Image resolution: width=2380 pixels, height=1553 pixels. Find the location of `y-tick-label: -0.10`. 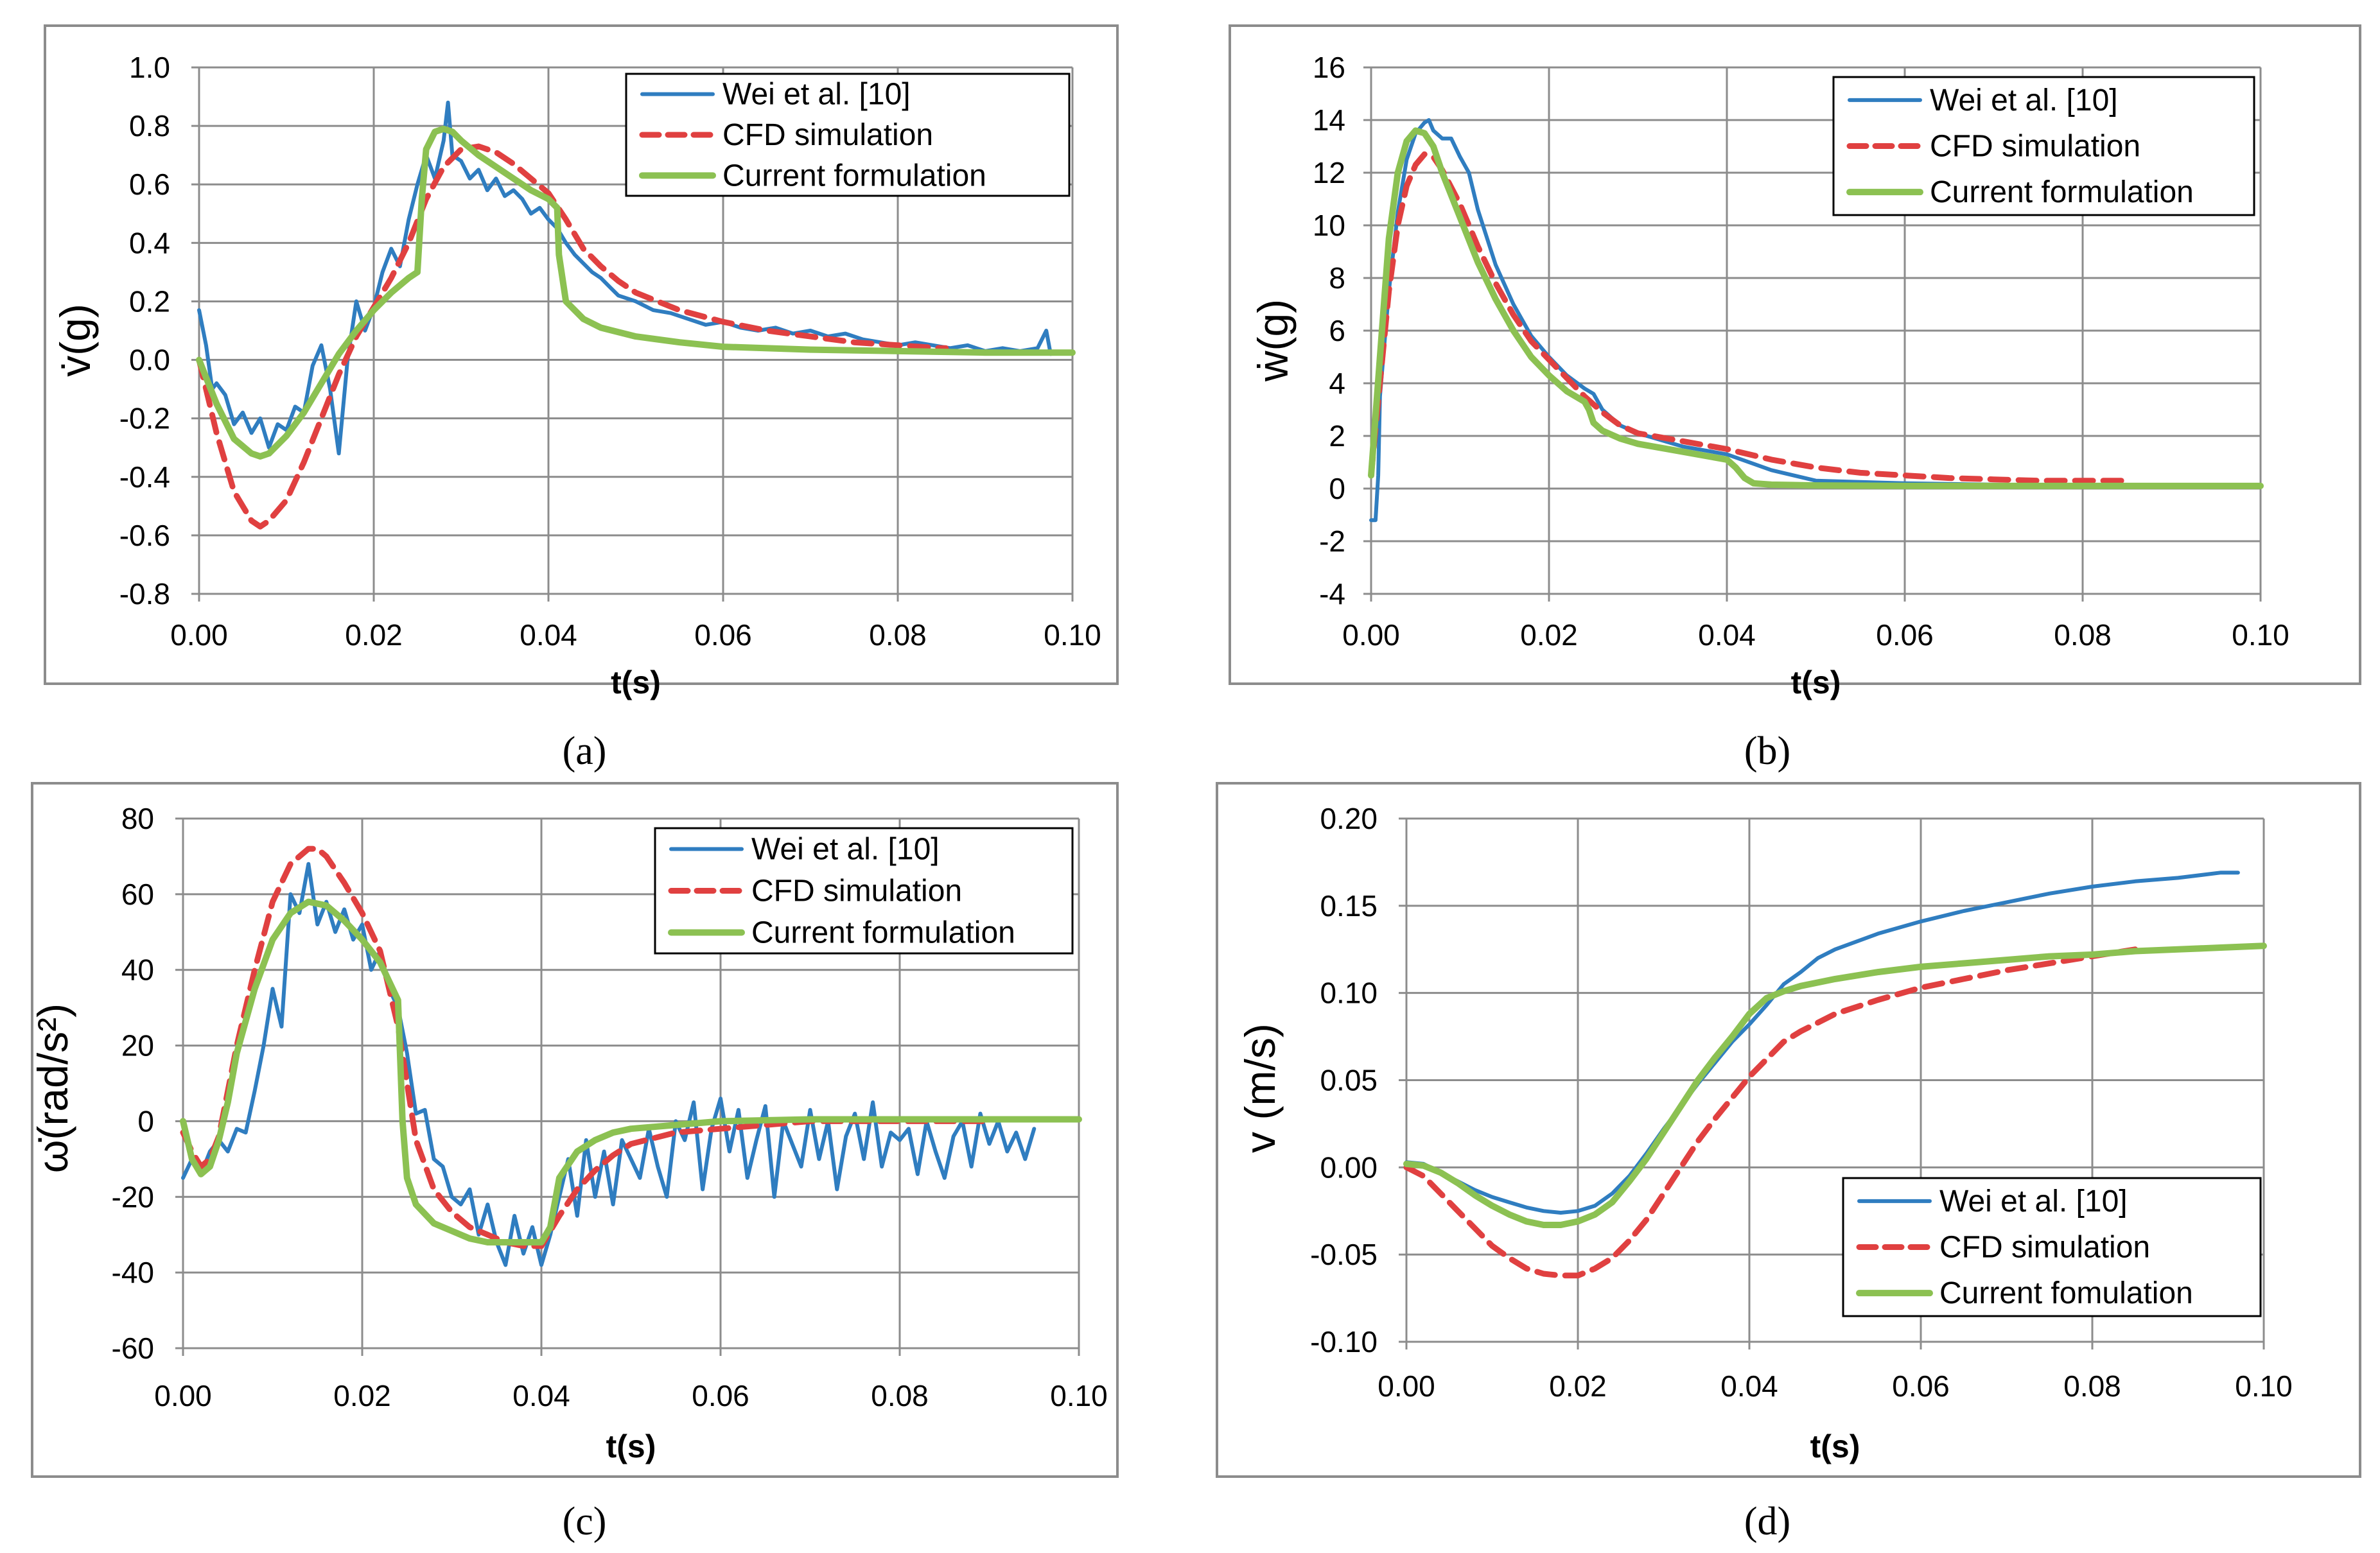

y-tick-label: -0.10 is located at coordinates (1344, 1342).